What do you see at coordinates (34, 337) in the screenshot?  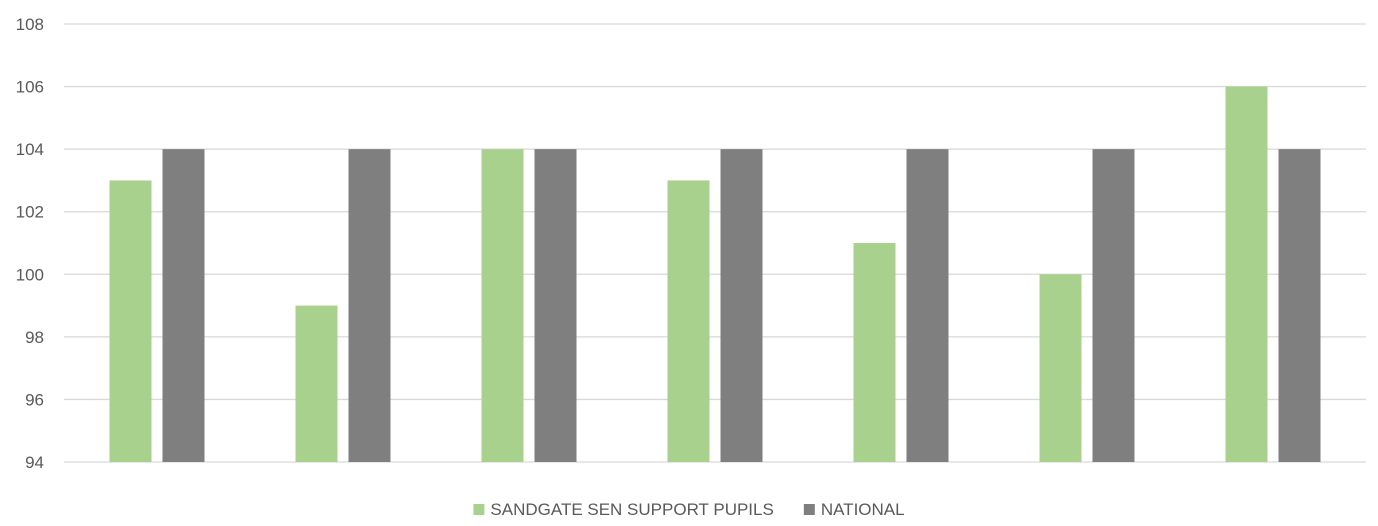 I see `y-tick-label: 98` at bounding box center [34, 337].